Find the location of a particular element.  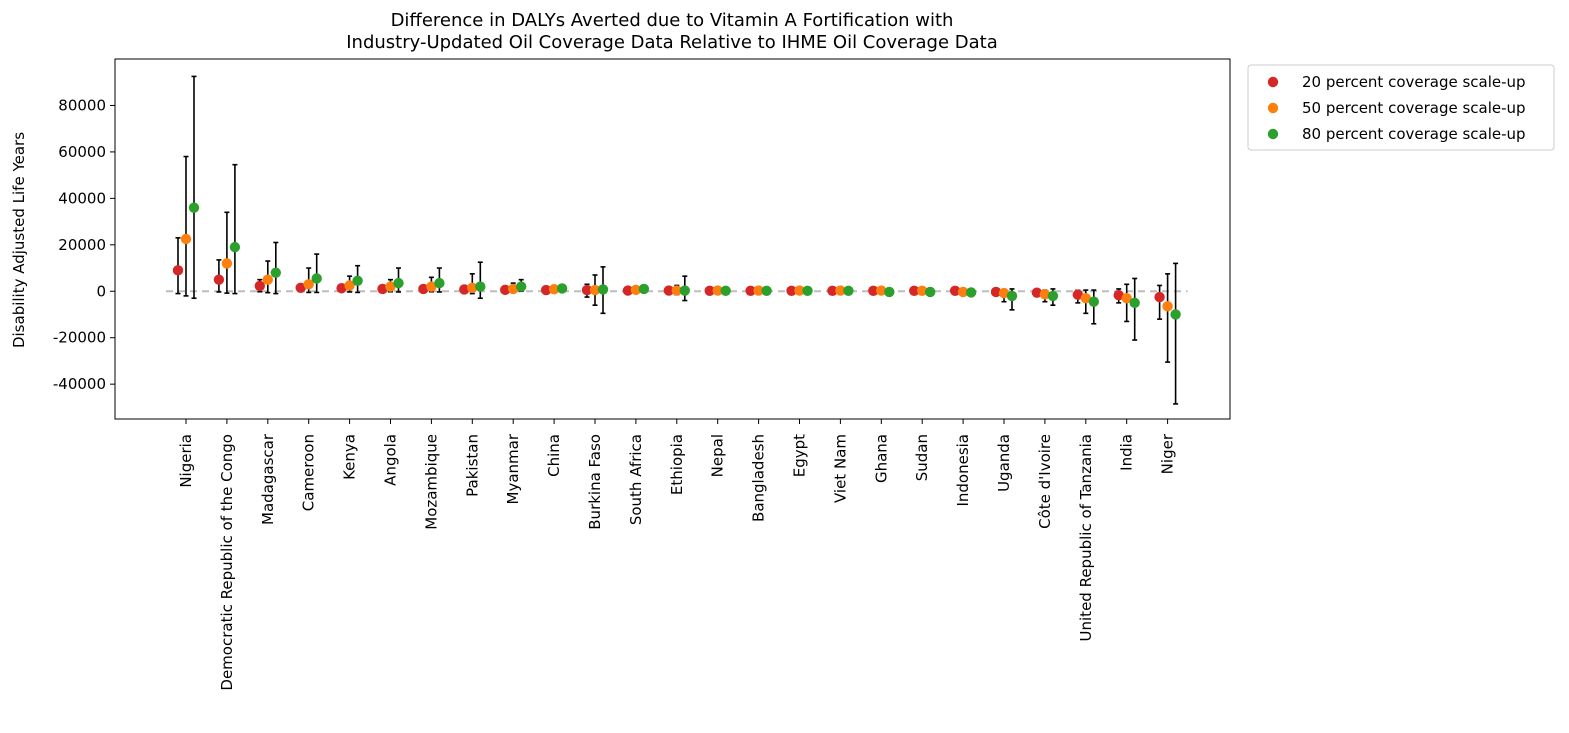

x-tick-label: South Africa is located at coordinates (636, 479).